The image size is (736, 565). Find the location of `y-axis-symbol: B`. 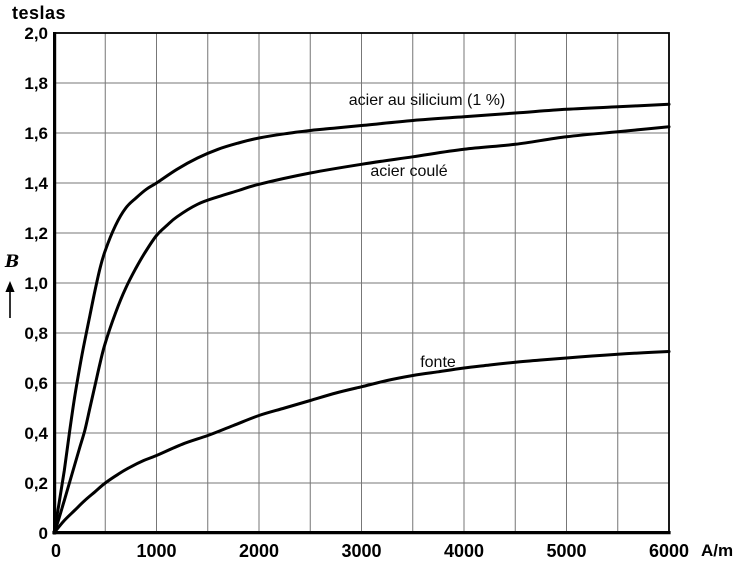

y-axis-symbol: B is located at coordinates (12, 262).